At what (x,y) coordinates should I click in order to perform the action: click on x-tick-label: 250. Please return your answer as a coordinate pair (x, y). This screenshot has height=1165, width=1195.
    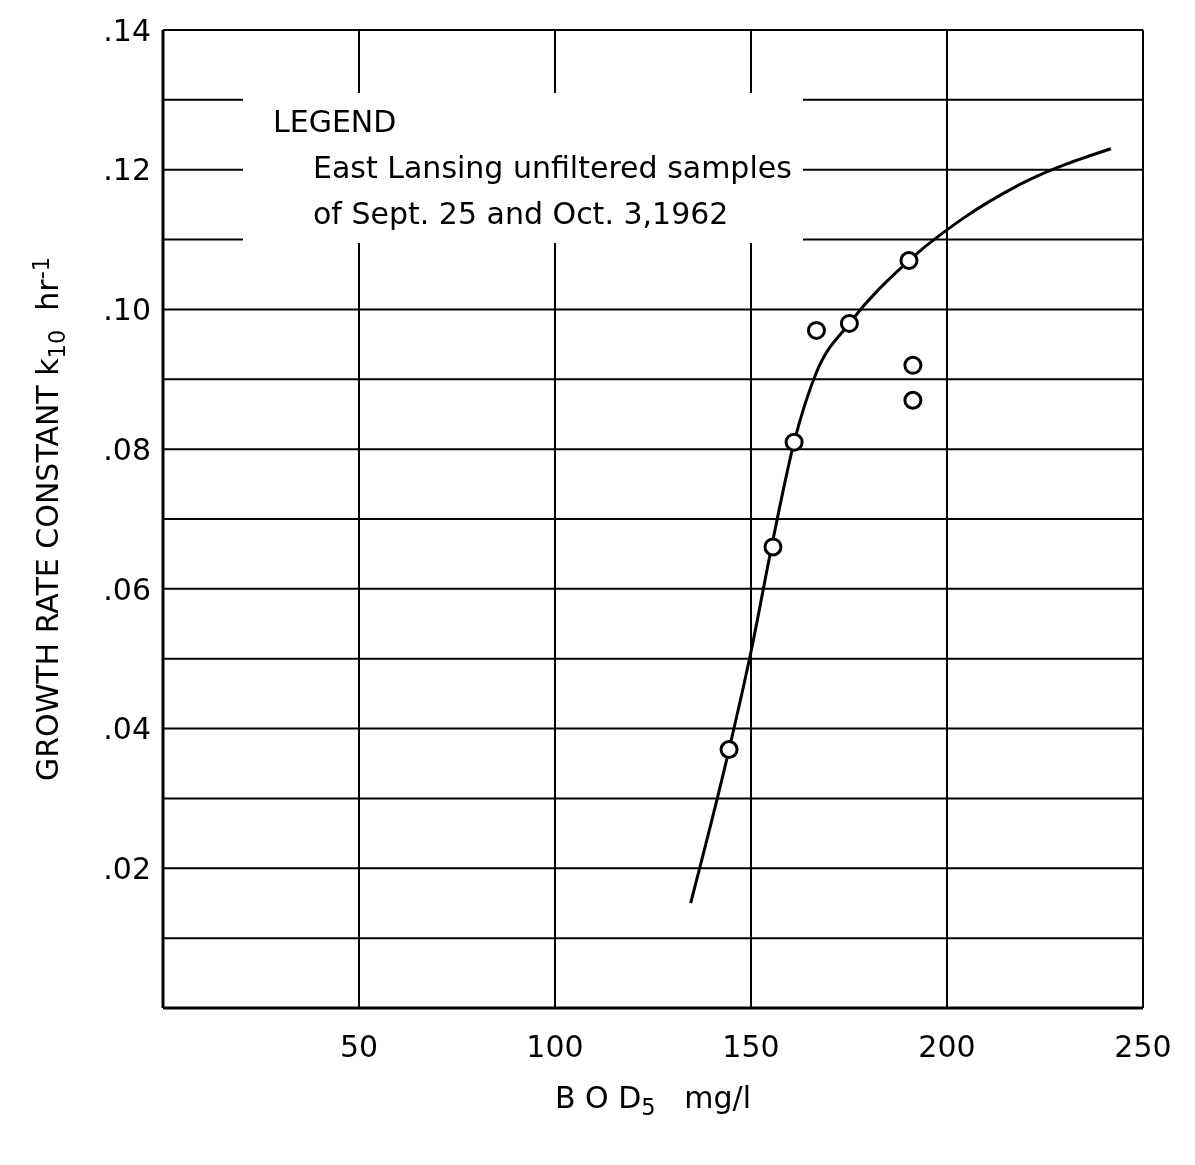
    Looking at the image, I should click on (1143, 1047).